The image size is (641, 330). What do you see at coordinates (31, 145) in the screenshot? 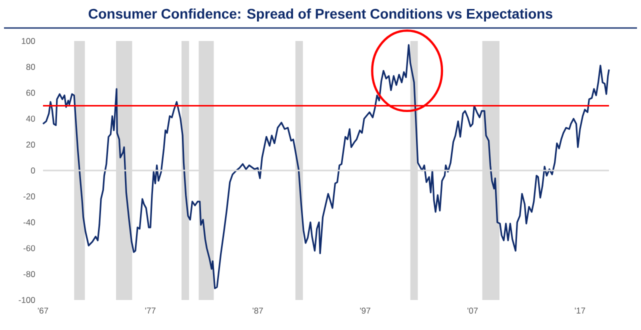
I see `y-tick-label: 20` at bounding box center [31, 145].